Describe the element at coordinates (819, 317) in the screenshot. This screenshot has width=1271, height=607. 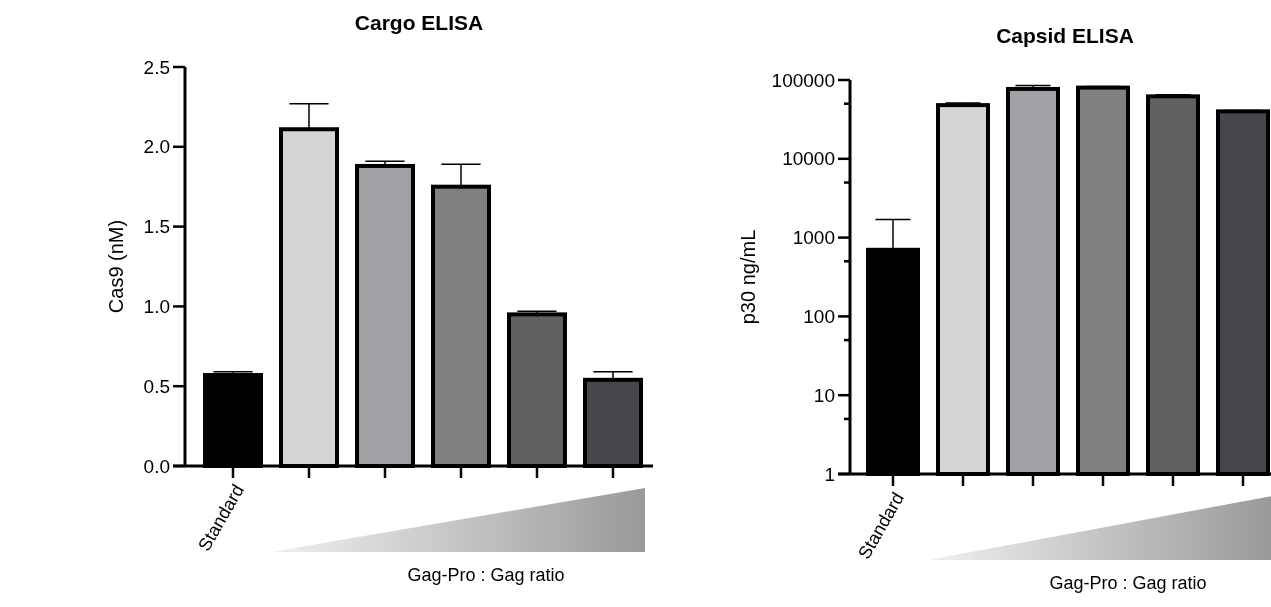
I see `y-tick-label: 100` at that location.